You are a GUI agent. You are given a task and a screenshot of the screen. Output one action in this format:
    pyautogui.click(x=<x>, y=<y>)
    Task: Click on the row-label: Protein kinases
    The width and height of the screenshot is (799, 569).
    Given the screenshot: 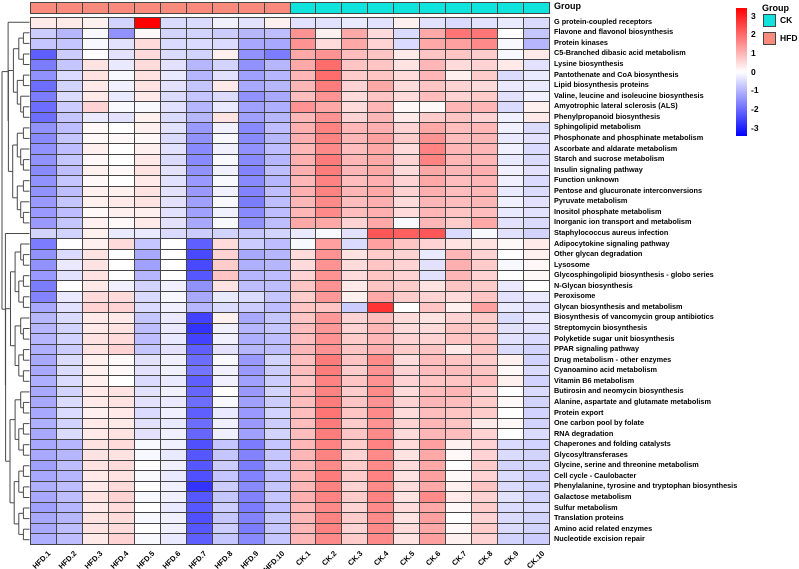 What is the action you would take?
    pyautogui.click(x=581, y=42)
    